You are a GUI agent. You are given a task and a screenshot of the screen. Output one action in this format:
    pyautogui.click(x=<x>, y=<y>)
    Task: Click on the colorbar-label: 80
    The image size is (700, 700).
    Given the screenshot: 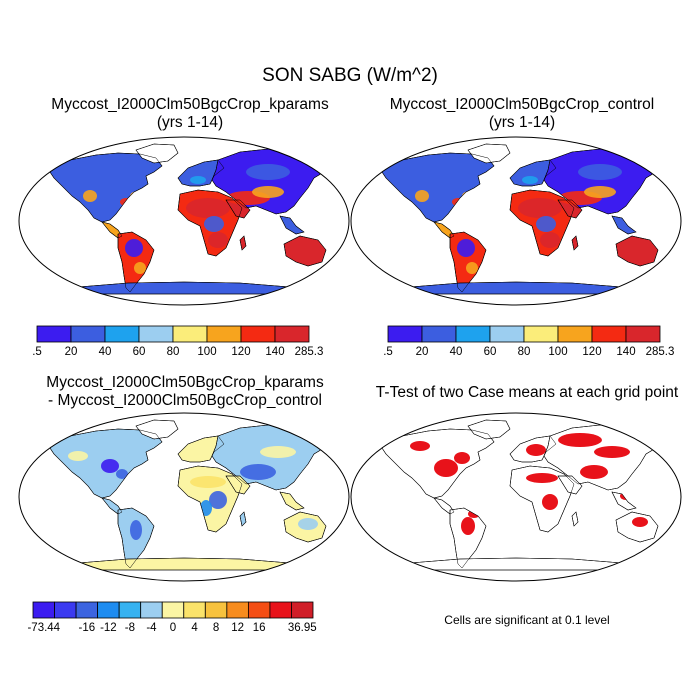 What is the action you would take?
    pyautogui.click(x=173, y=352)
    